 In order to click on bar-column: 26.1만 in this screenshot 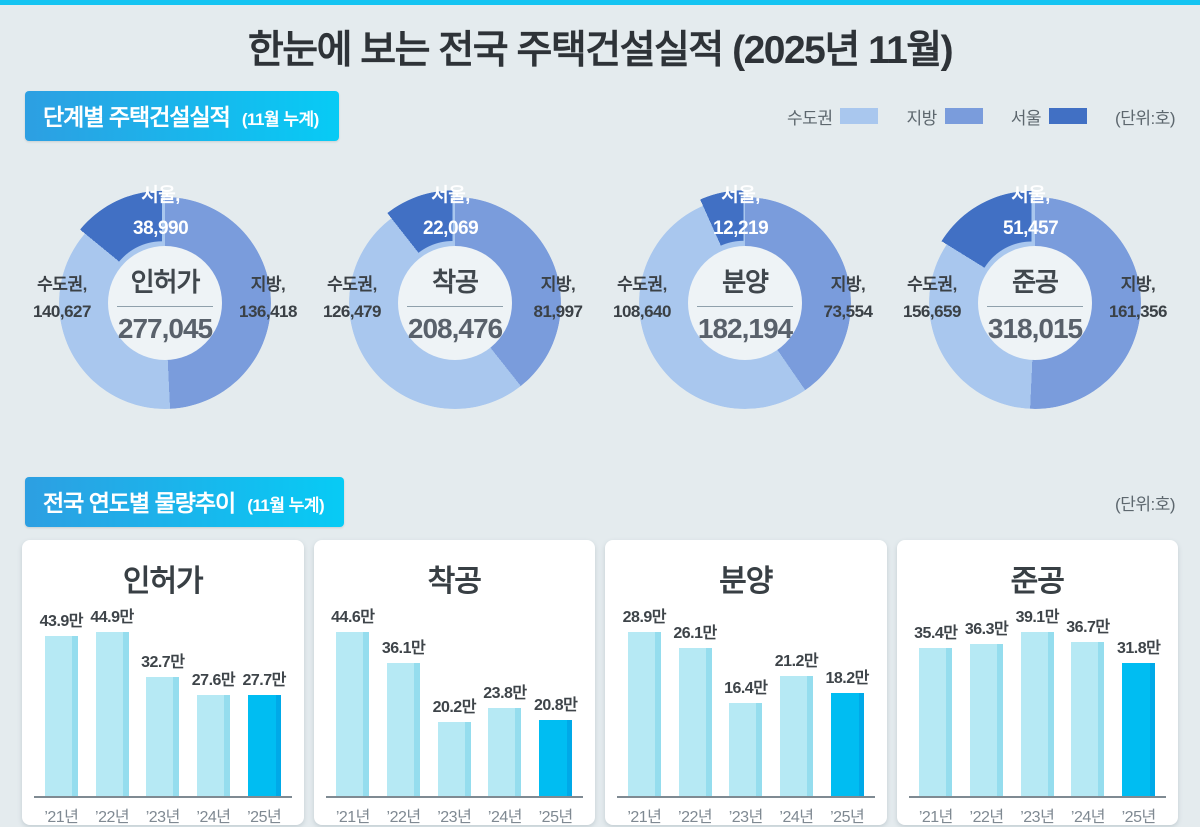, I will do `click(695, 707)`.